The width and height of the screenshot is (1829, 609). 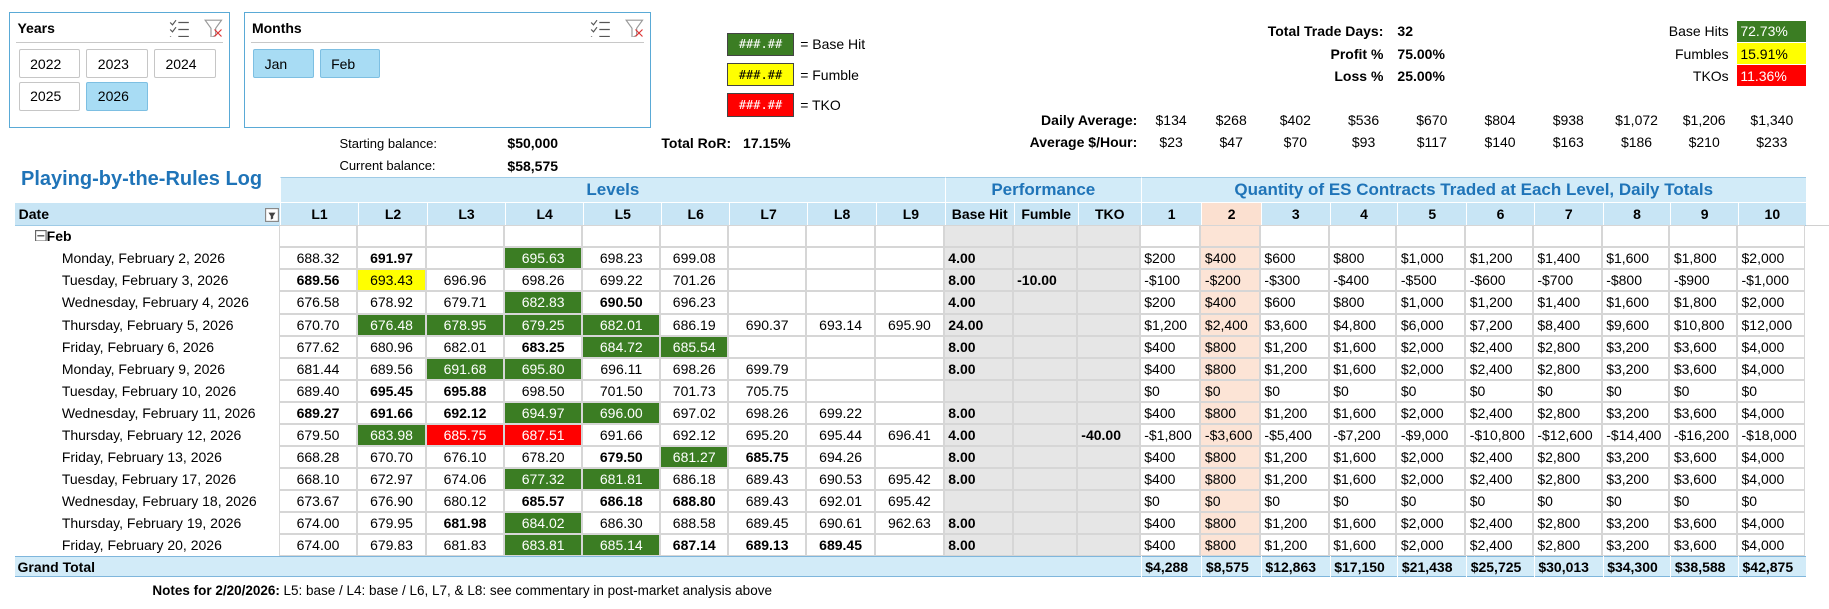 I want to click on average-value: $23, so click(x=1171, y=142).